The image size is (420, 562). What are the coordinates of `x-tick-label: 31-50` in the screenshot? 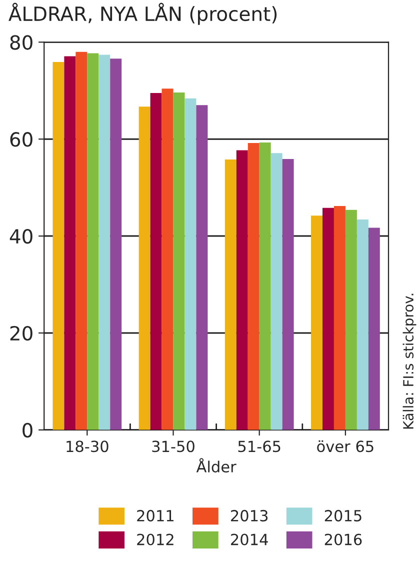 It's located at (173, 446).